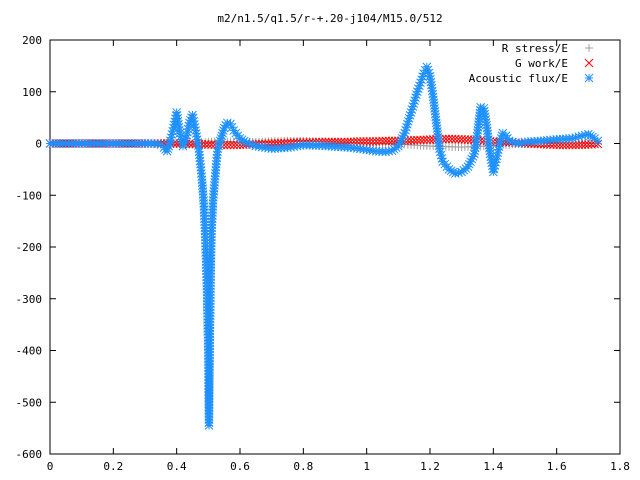 The height and width of the screenshot is (480, 640). What do you see at coordinates (535, 48) in the screenshot?
I see `legend-label: R stress/E` at bounding box center [535, 48].